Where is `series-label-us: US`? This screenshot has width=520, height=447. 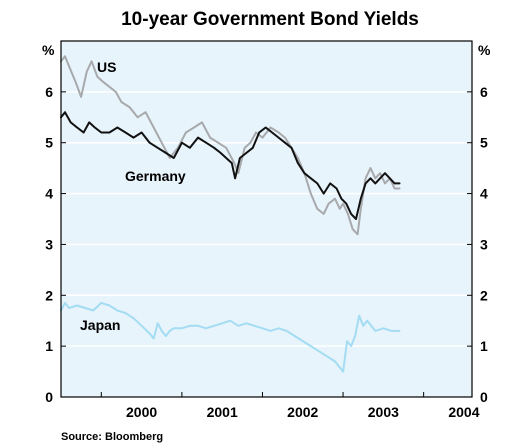 series-label-us: US is located at coordinates (106, 67).